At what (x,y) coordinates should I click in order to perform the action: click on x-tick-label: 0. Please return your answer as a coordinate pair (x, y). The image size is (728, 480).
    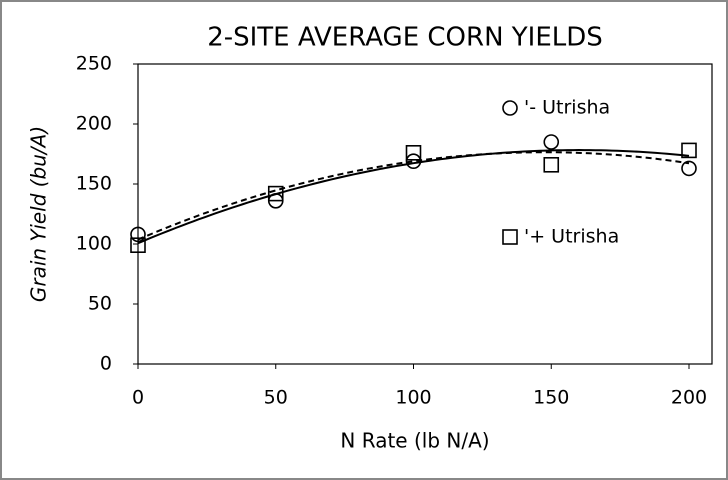
    Looking at the image, I should click on (138, 398).